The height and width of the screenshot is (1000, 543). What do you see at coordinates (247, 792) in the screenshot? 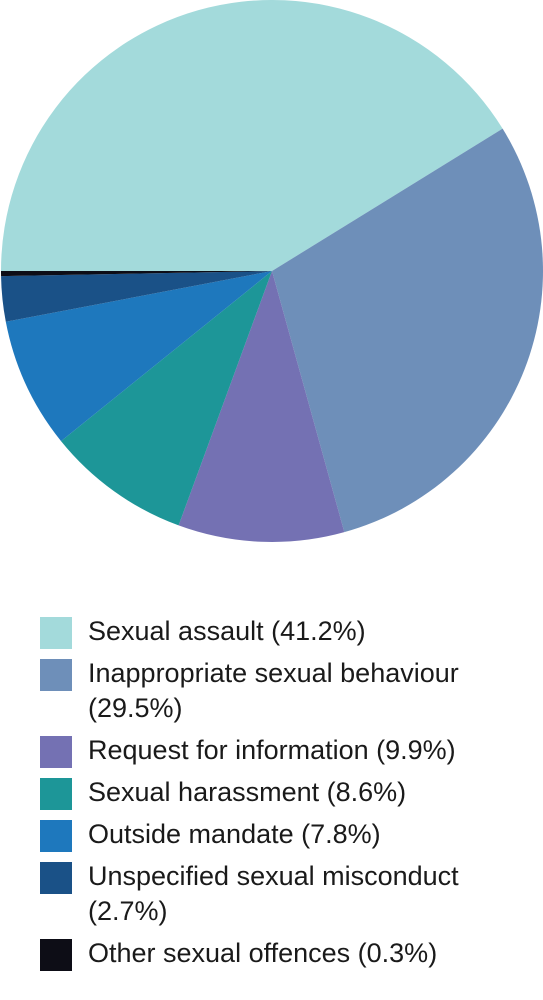
I see `legend-label: Sexual harassment (8.6%)` at bounding box center [247, 792].